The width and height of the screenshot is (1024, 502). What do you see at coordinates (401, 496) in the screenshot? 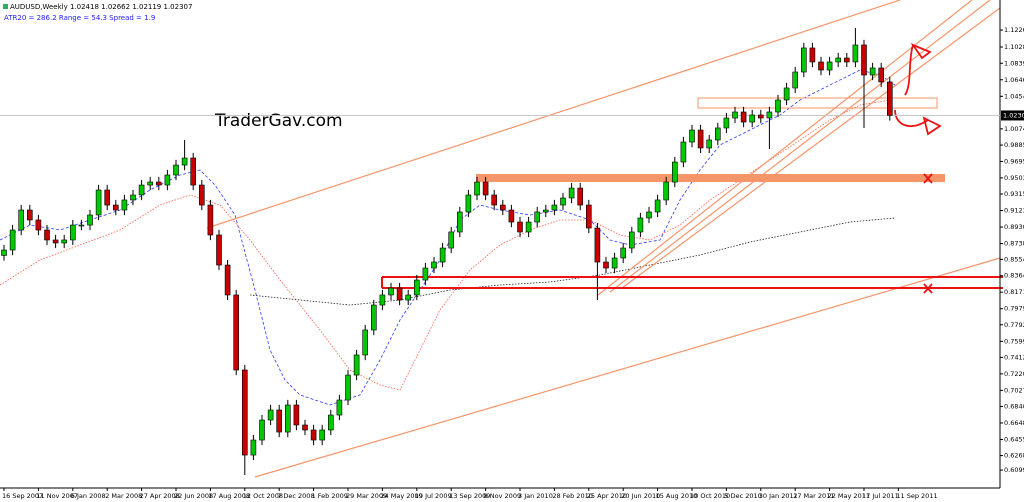
I see `x-tick-label: 24 May 2009` at bounding box center [401, 496].